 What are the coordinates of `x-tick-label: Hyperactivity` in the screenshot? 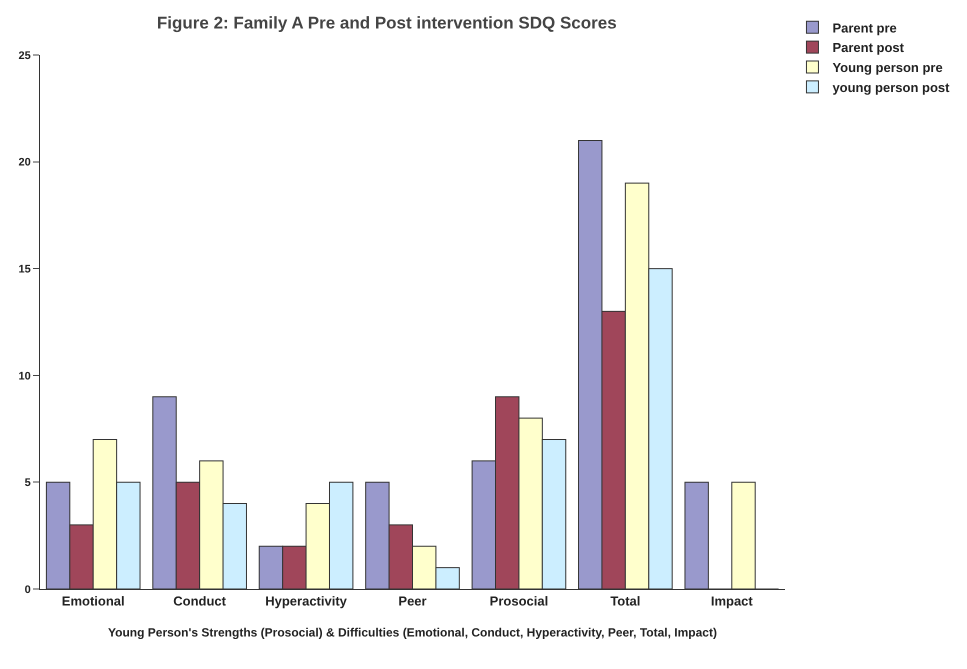 It's located at (306, 601).